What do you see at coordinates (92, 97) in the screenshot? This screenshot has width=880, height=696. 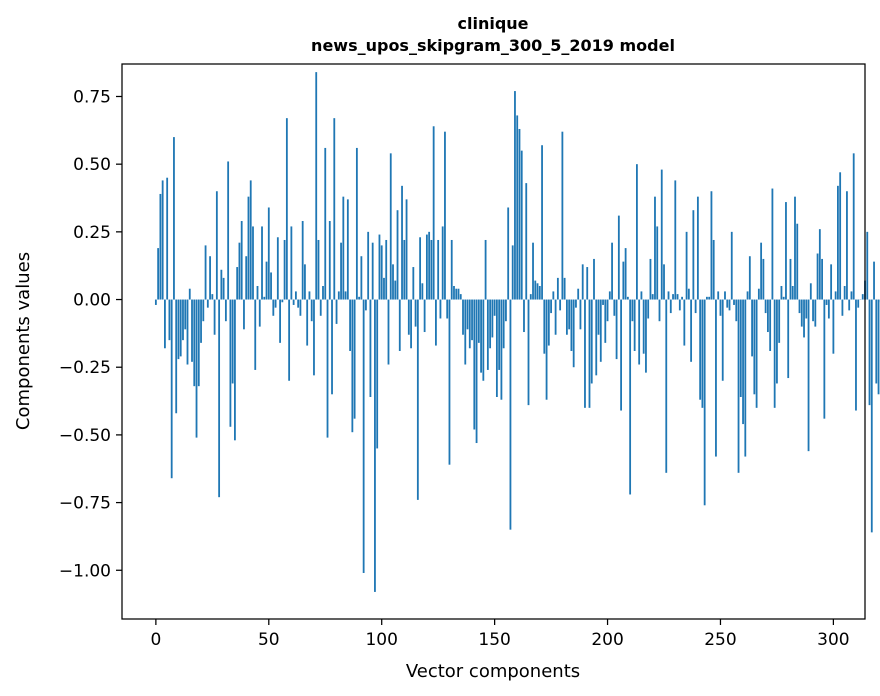 I see `y-tick-label: 0.75` at bounding box center [92, 97].